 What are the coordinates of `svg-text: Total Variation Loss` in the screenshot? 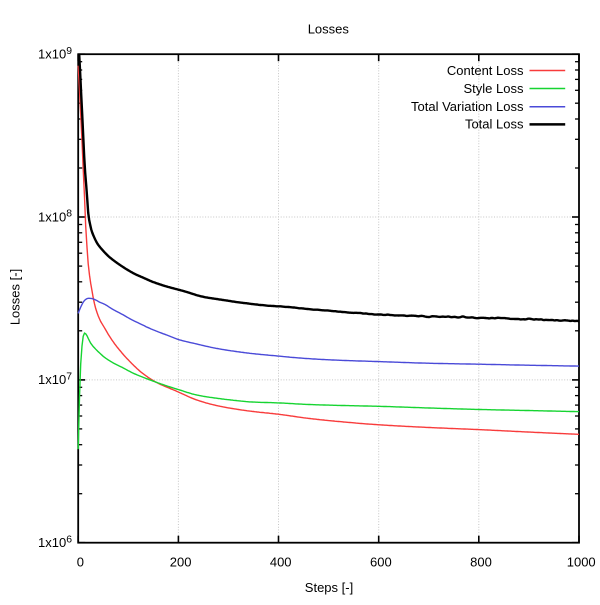 It's located at (467, 106).